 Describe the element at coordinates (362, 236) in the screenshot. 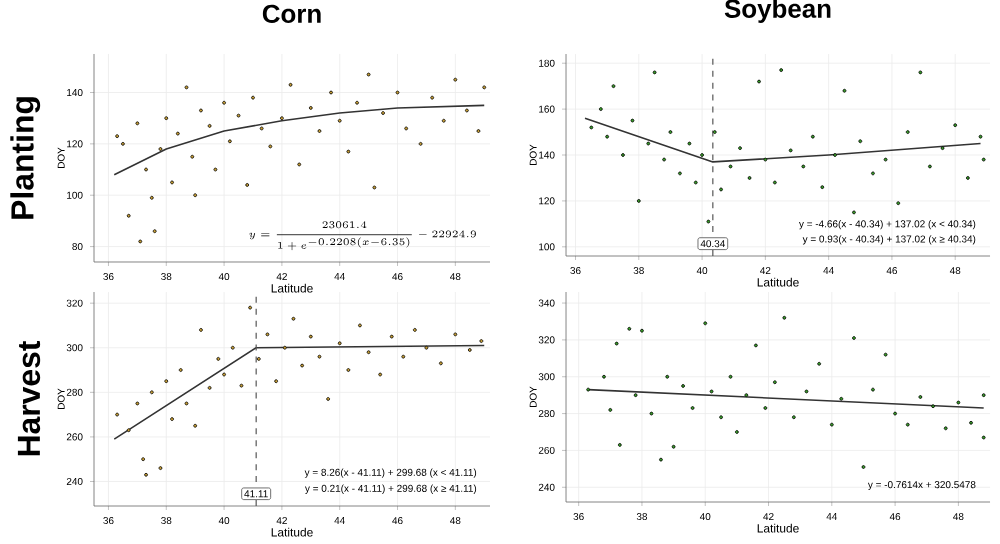

I see `annotation: $y = \frac{23061.4}{1 + e^{-0.2208(x - 6.35)}} - 22924.9$` at that location.